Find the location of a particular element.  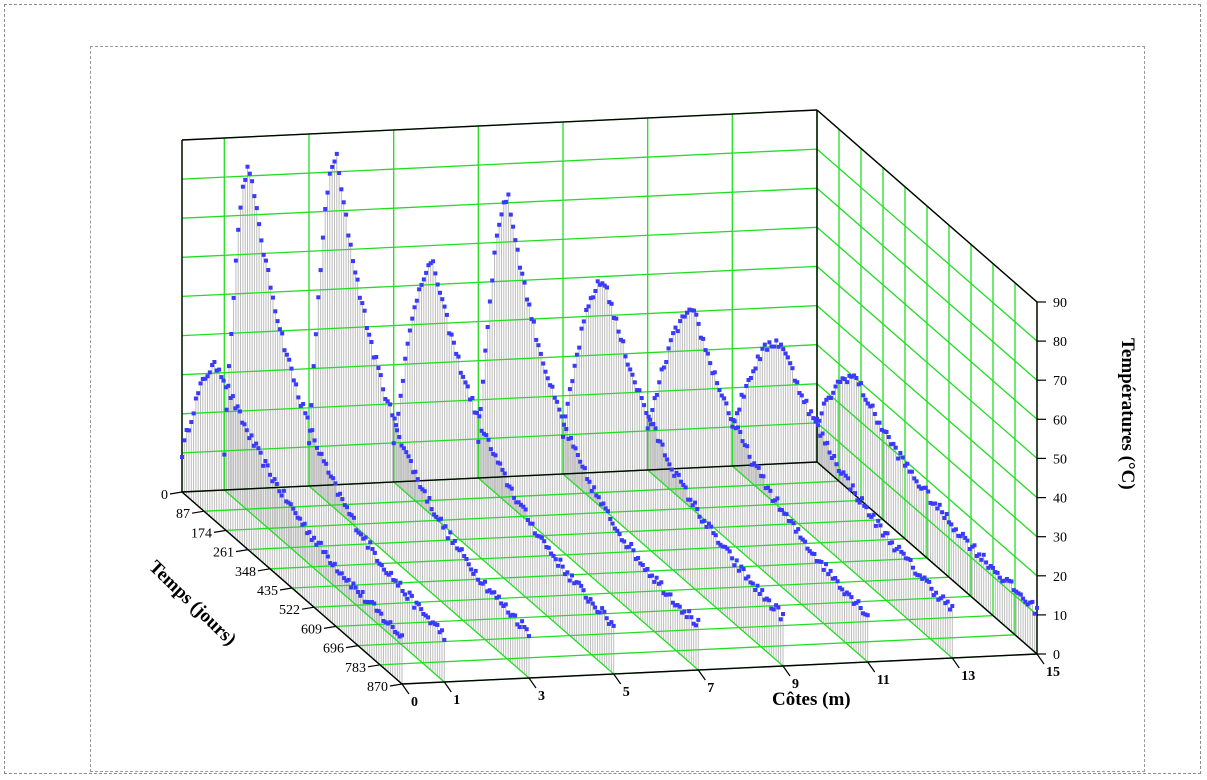

z-tick-label-7: 70 is located at coordinates (1060, 381).